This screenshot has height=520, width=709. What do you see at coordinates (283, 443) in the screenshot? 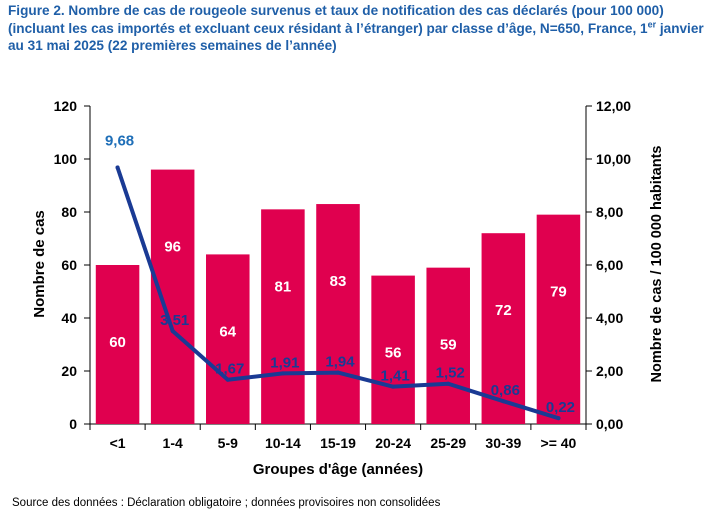
I see `x-tick-label: 10-14` at bounding box center [283, 443].